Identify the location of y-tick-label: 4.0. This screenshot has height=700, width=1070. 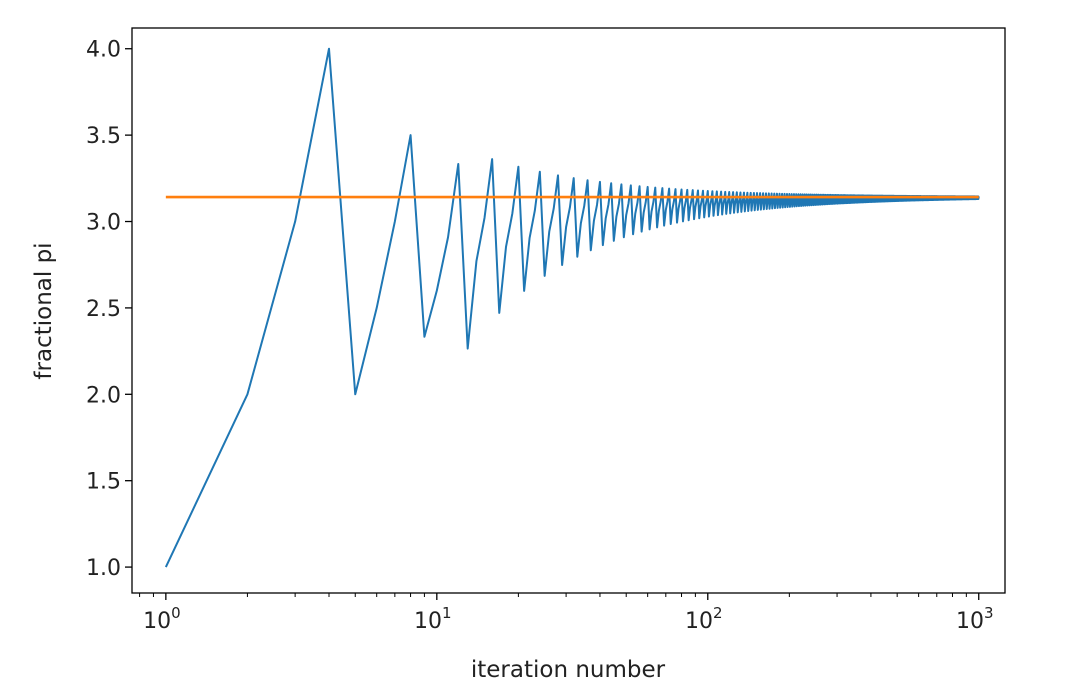
(103, 50).